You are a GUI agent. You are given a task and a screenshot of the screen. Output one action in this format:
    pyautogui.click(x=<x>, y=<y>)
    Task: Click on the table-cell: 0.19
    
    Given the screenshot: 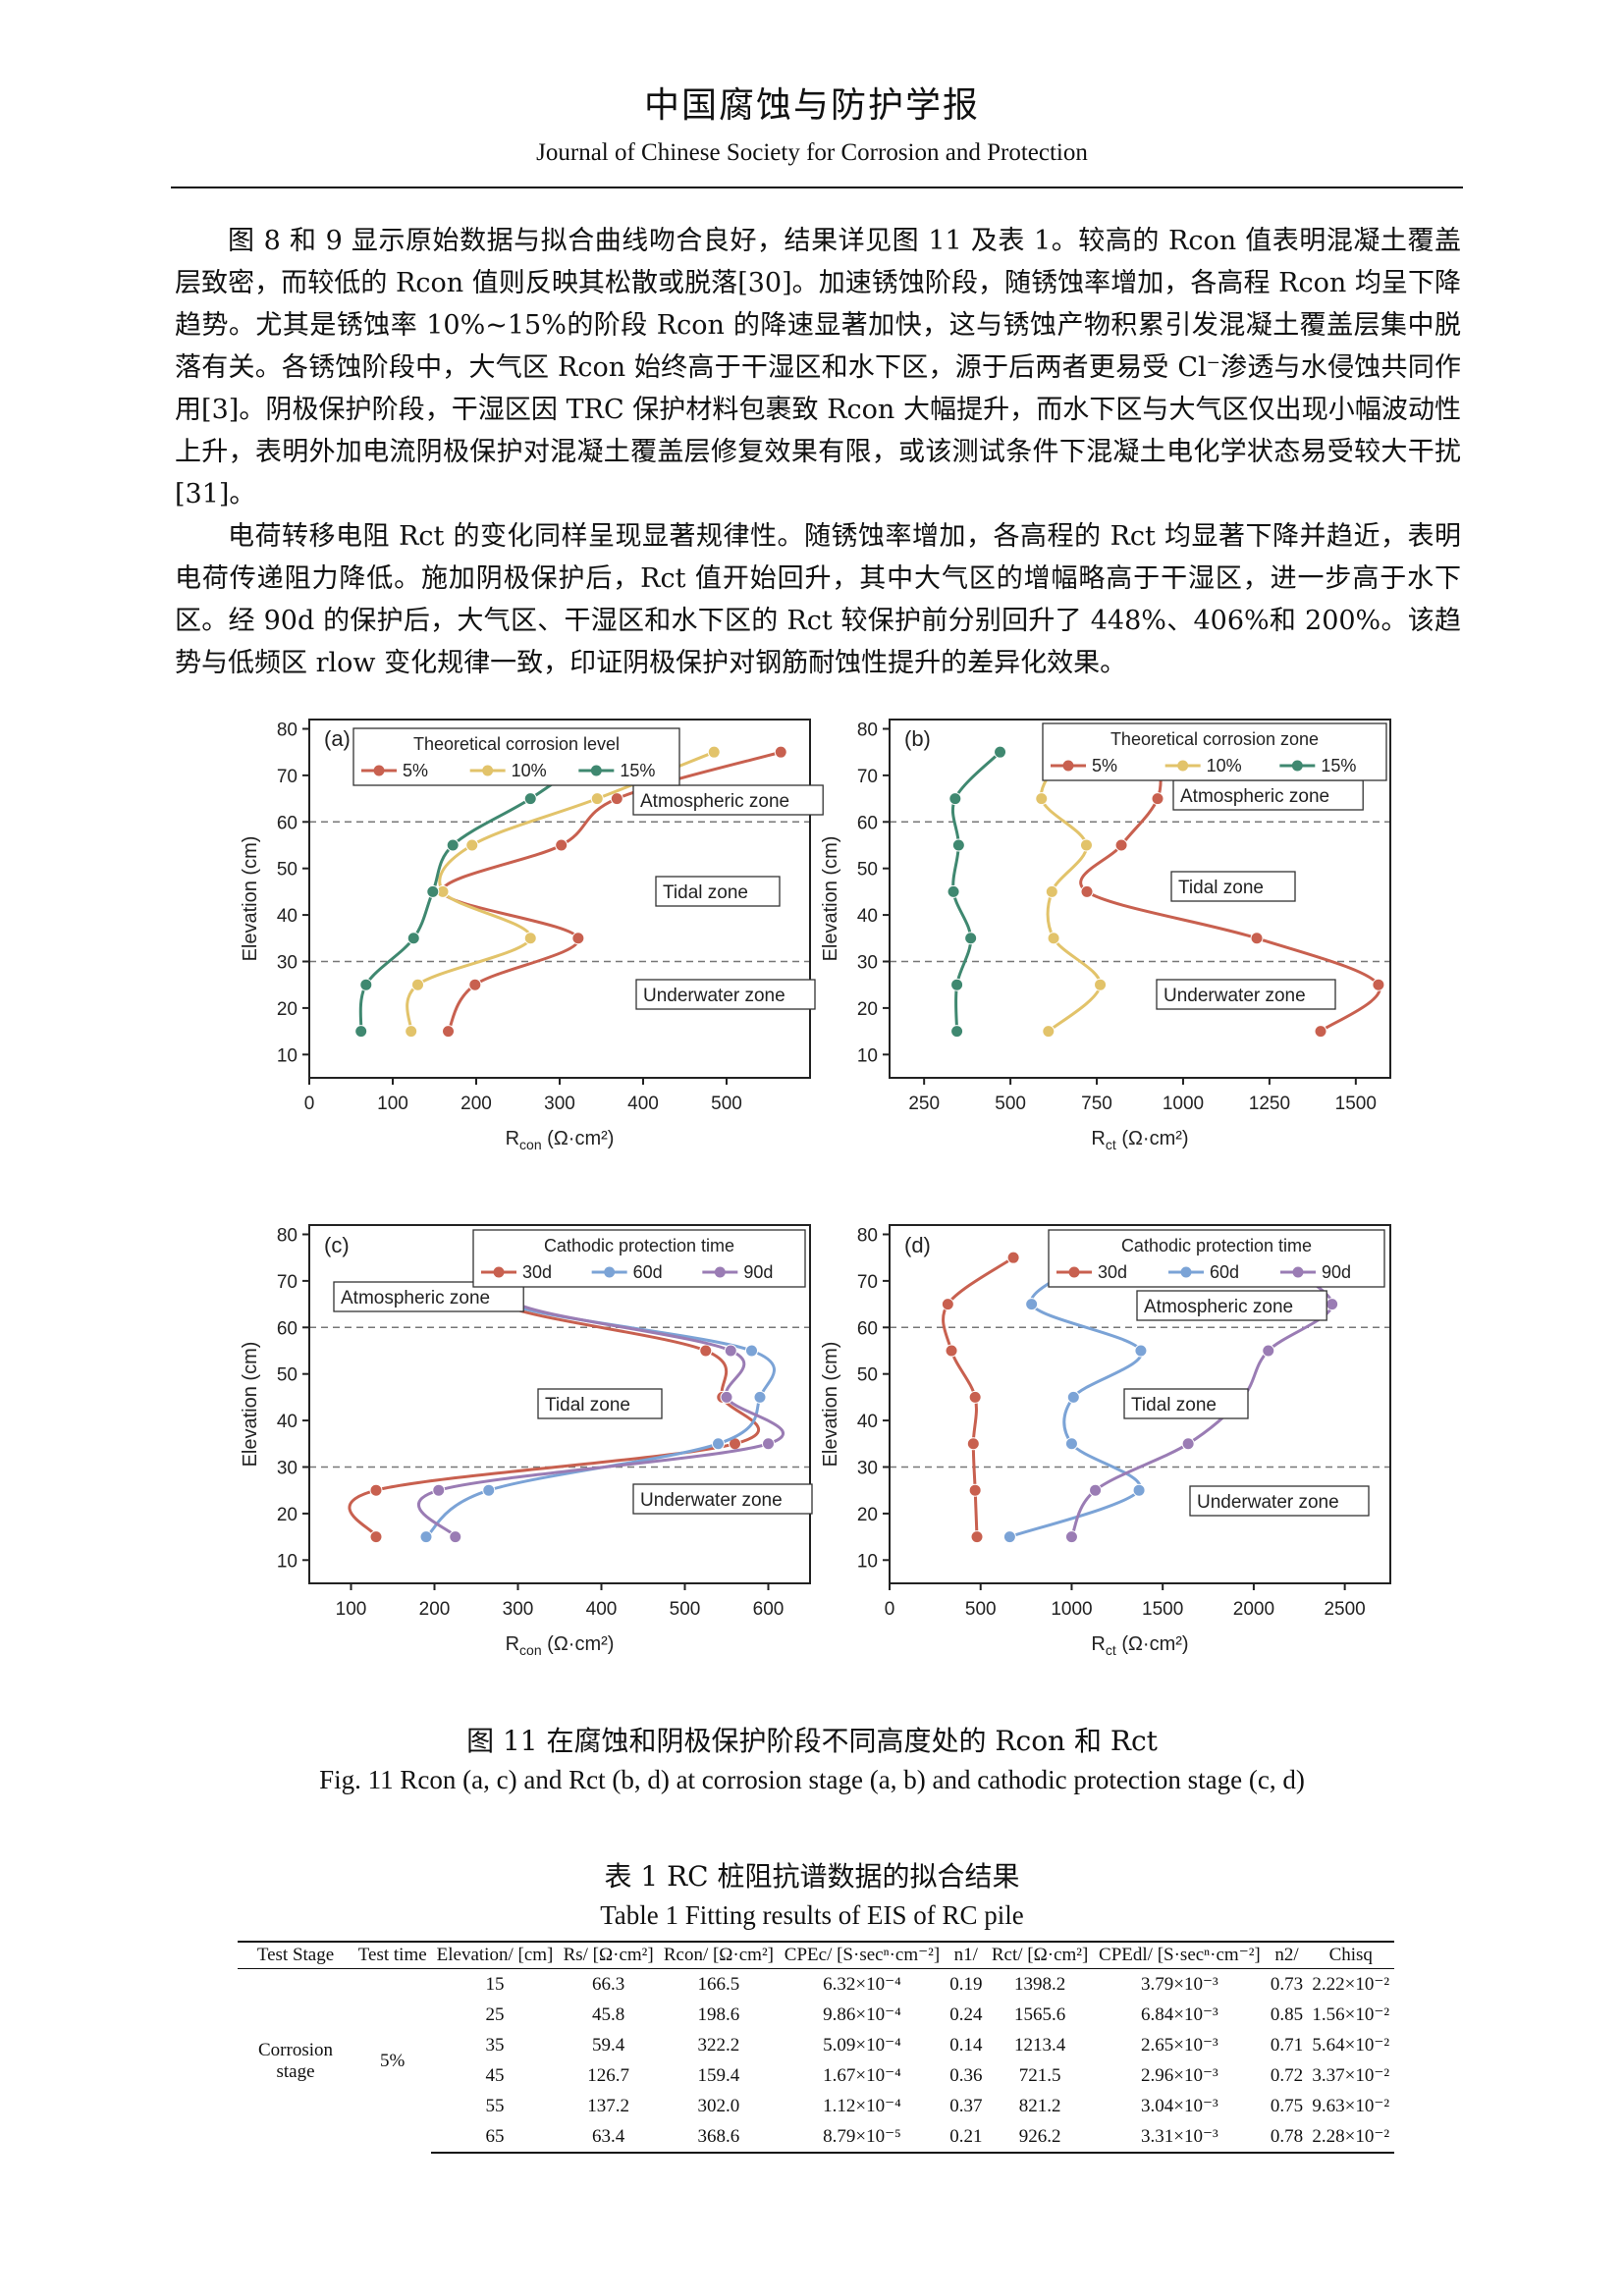 What is the action you would take?
    pyautogui.click(x=966, y=1984)
    